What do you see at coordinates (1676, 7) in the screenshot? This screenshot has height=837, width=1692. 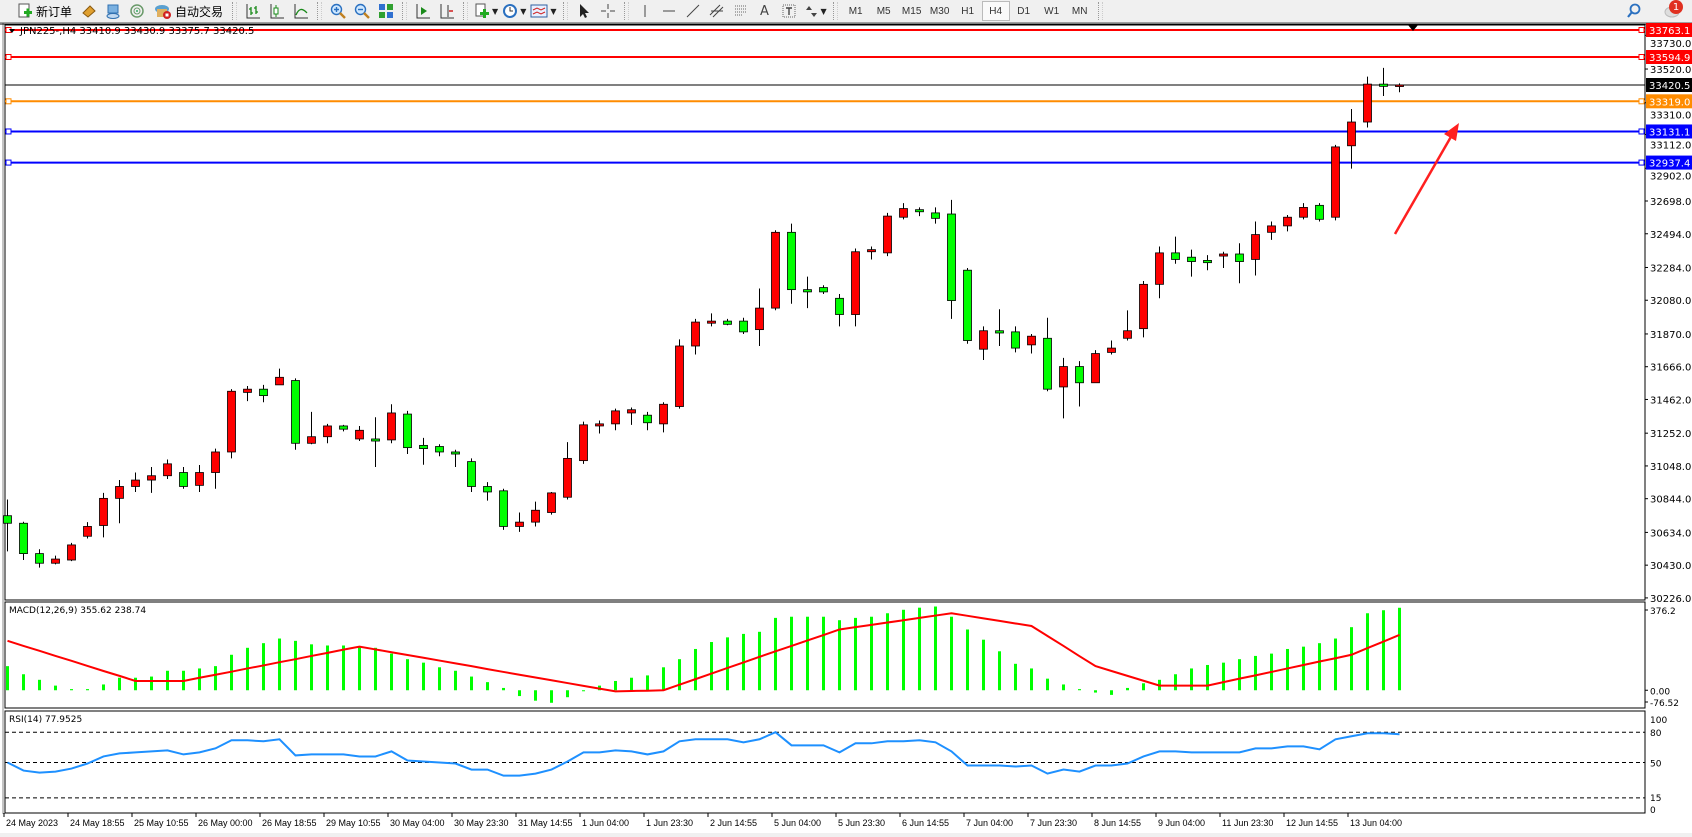 I see `notification-badge: 1` at bounding box center [1676, 7].